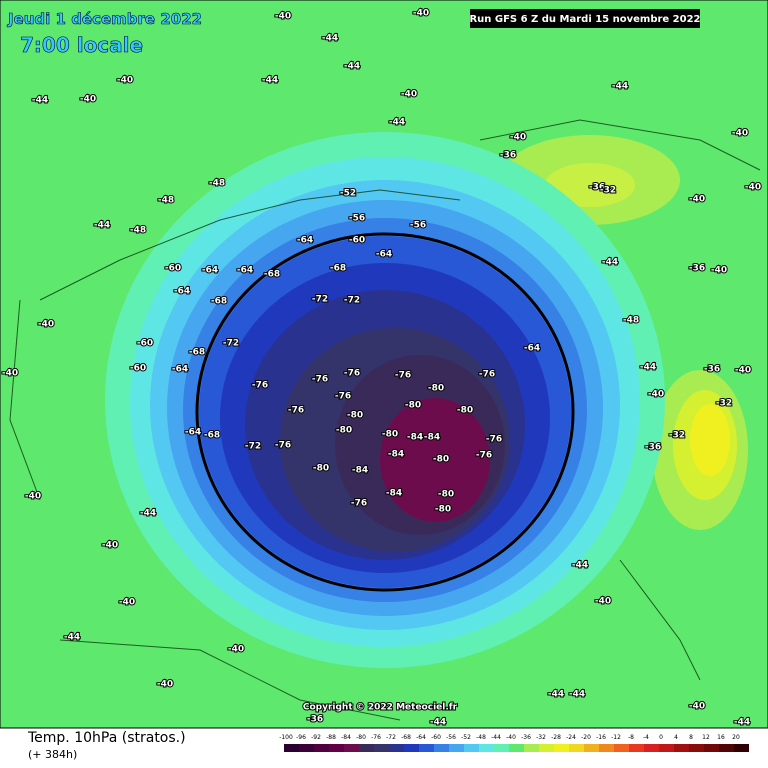  Describe the element at coordinates (736, 737) in the screenshot. I see `scale-label: 20` at that location.